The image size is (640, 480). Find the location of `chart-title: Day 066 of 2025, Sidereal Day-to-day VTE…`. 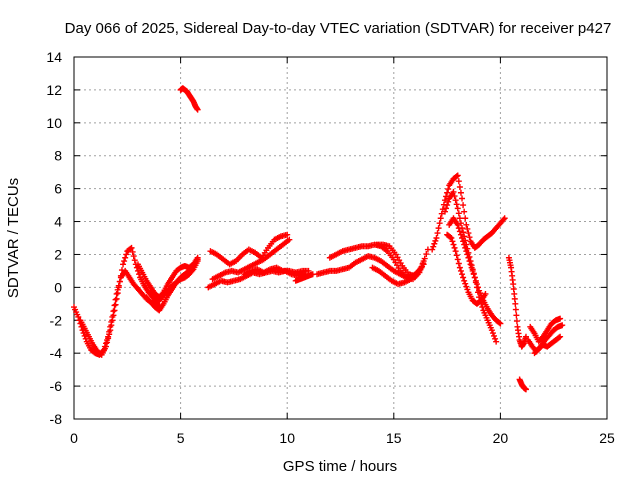

chart-title: Day 066 of 2025, Sidereal Day-to-day VTE… is located at coordinates (338, 28).